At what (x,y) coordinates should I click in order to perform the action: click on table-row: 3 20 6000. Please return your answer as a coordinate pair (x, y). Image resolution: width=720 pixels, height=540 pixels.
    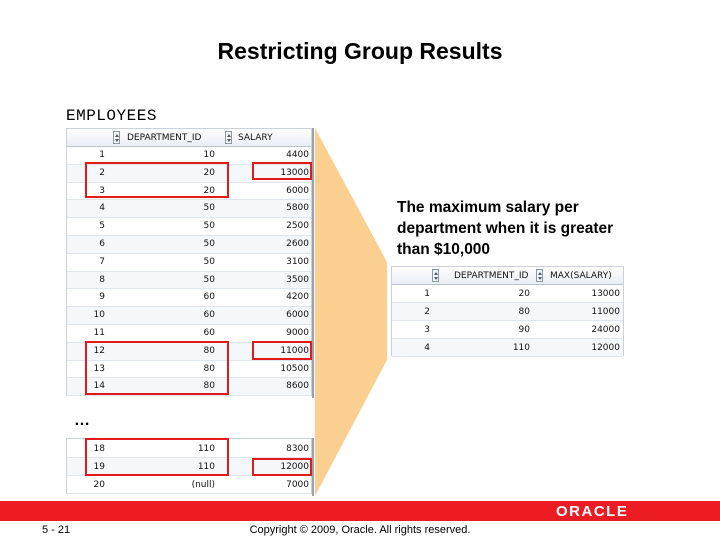
    Looking at the image, I should click on (189, 192).